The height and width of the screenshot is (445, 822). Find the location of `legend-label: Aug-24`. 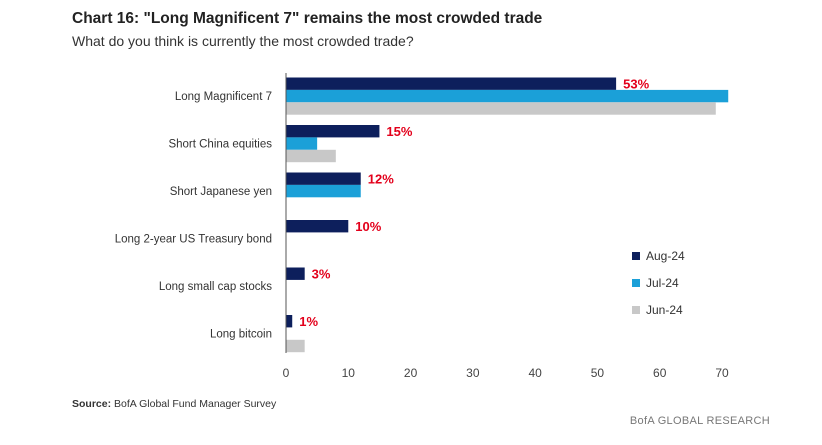

legend-label: Aug-24 is located at coordinates (665, 256).